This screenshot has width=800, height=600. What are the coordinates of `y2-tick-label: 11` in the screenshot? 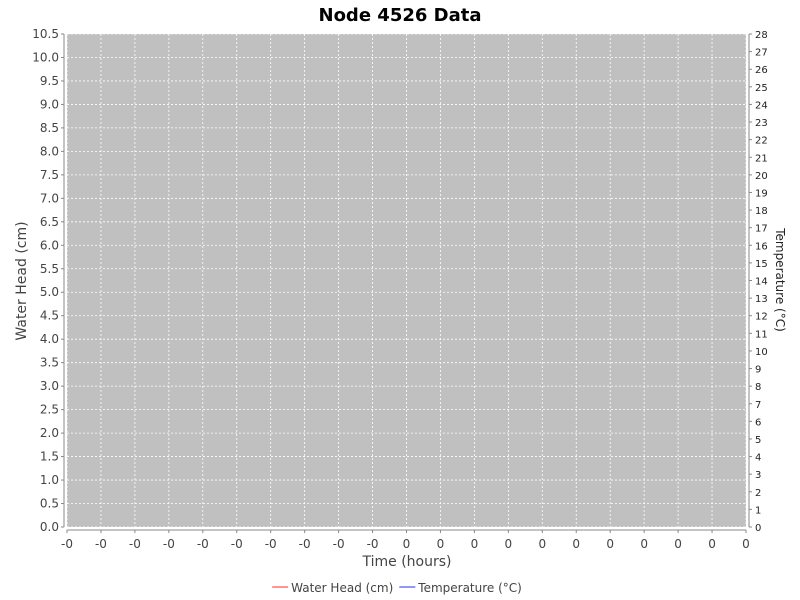 It's located at (761, 334).